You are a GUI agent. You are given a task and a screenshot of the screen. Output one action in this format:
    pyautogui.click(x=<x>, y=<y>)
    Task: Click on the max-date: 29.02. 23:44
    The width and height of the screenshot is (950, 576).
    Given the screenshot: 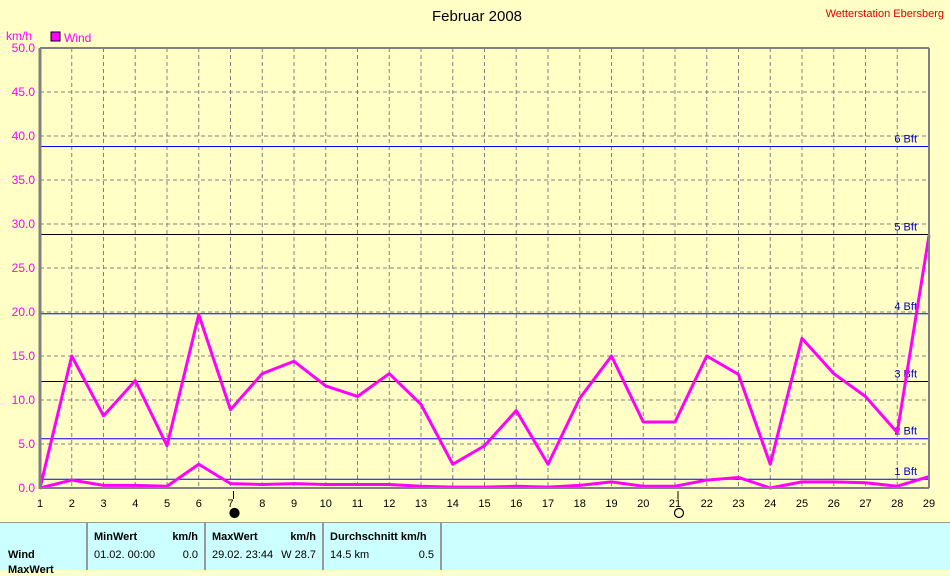 What is the action you would take?
    pyautogui.click(x=243, y=555)
    